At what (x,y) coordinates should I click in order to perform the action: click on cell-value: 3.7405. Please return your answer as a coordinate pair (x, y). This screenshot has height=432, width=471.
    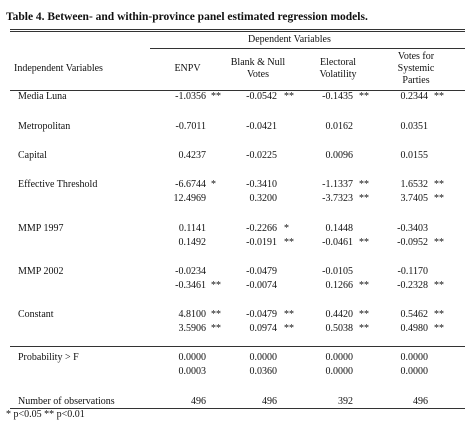
    Looking at the image, I should click on (414, 198).